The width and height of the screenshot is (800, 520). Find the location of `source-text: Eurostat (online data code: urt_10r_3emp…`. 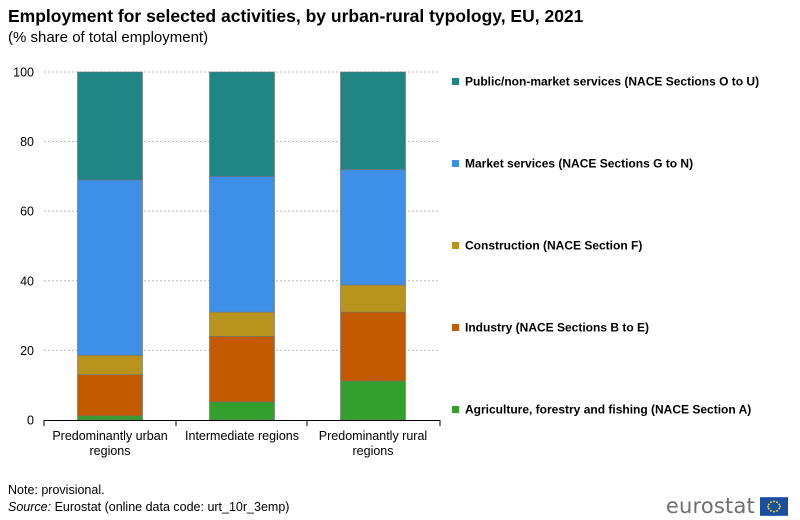

source-text: Eurostat (online data code: urt_10r_3emp… is located at coordinates (170, 507).